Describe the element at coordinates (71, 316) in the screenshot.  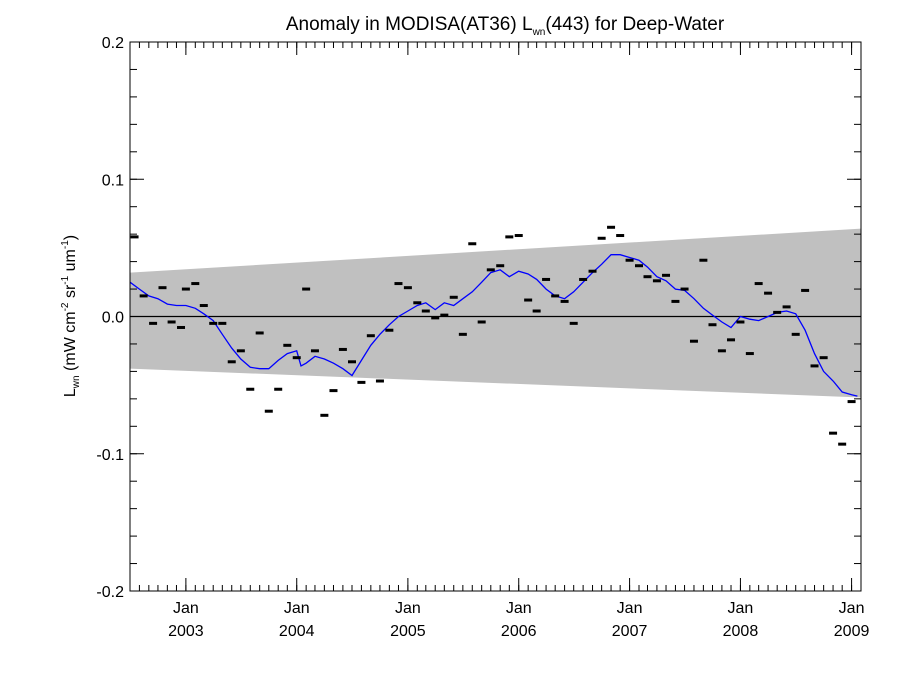
I see `y-axis-label: Lwn (mW cm-2 sr-1 um-1)` at that location.